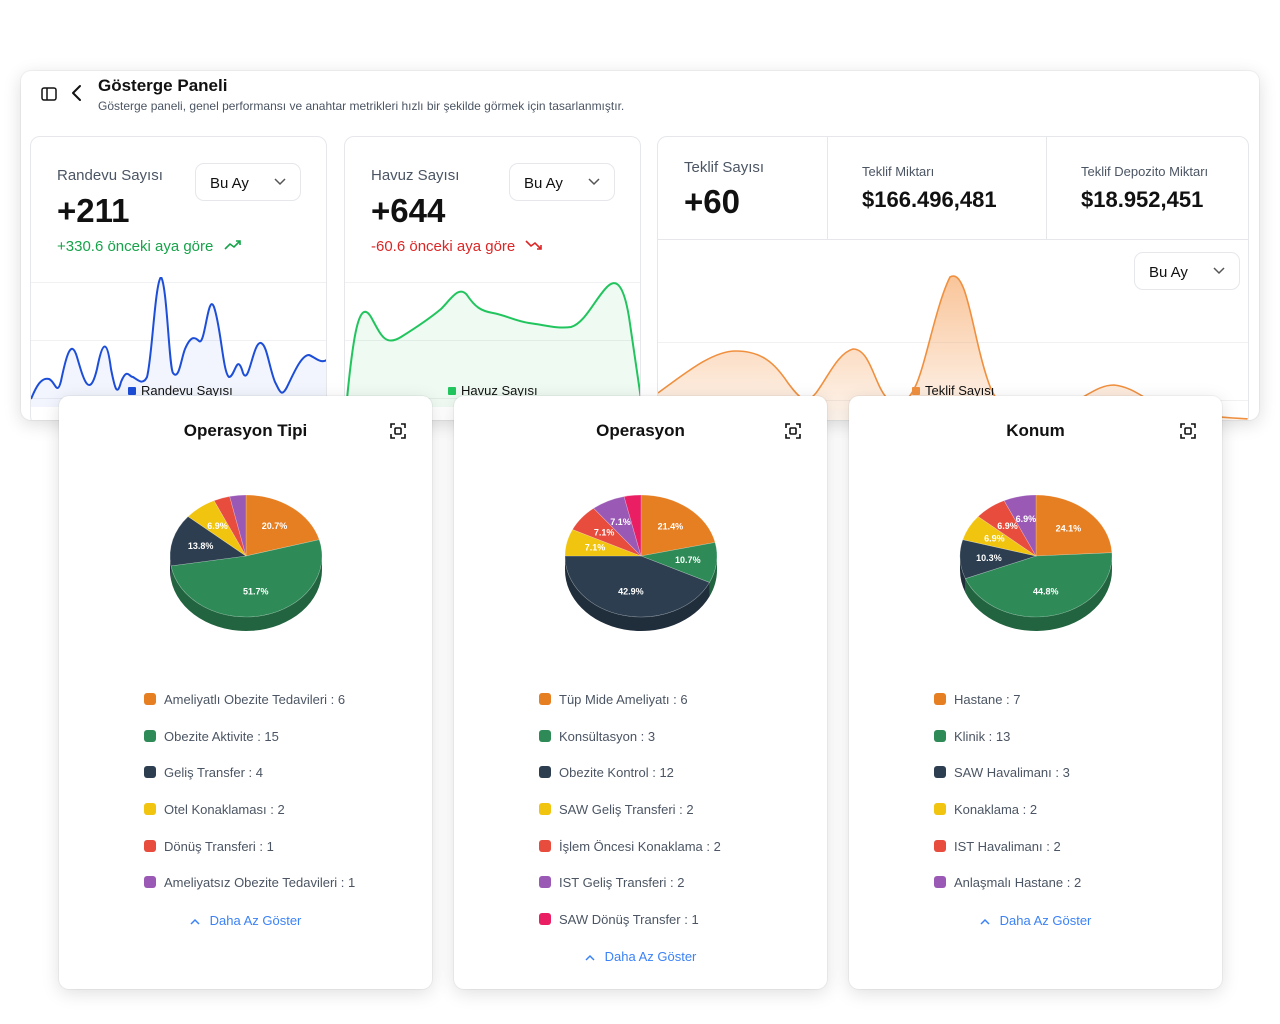 The width and height of the screenshot is (1280, 1024). I want to click on offer-deposit-cell: Teklif Depozito Miktarı $18.952,451, so click(1147, 188).